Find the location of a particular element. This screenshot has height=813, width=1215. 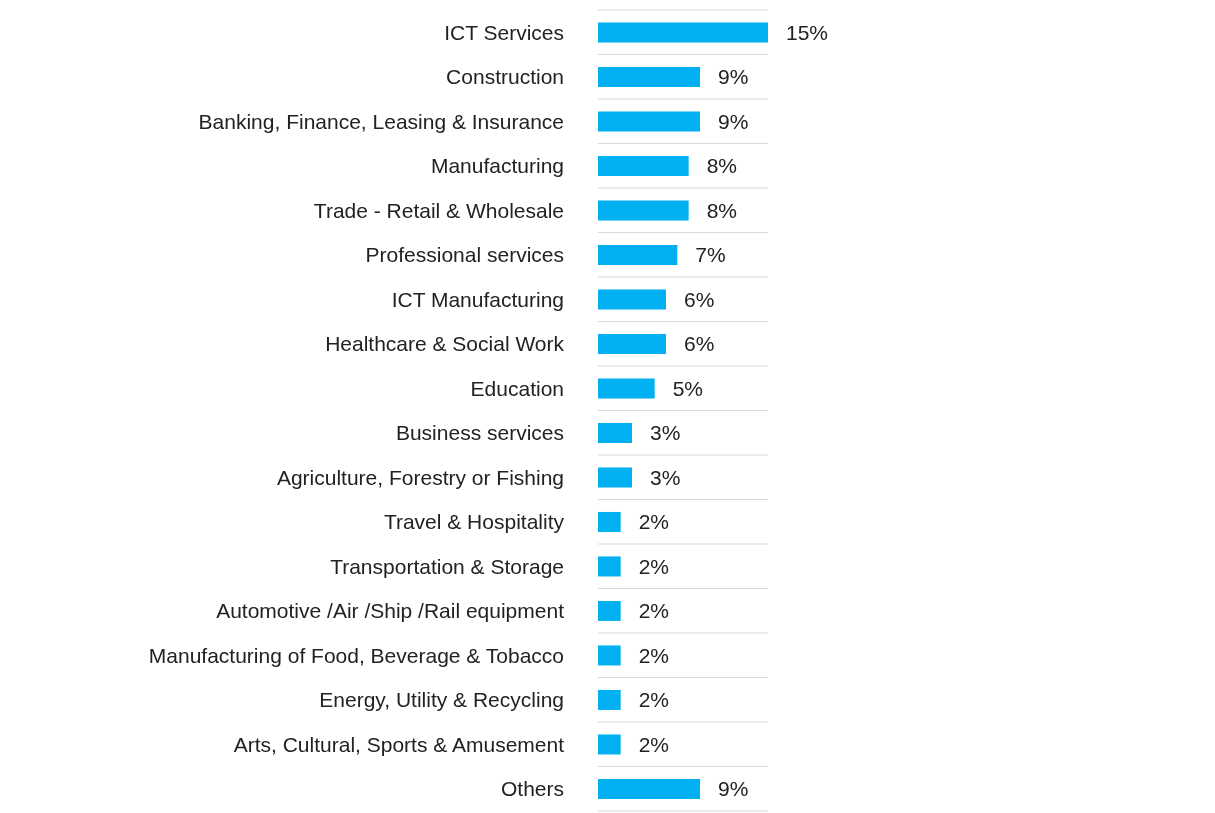

y-tick-label: Banking, Finance, Leasing & Insurance is located at coordinates (381, 121).